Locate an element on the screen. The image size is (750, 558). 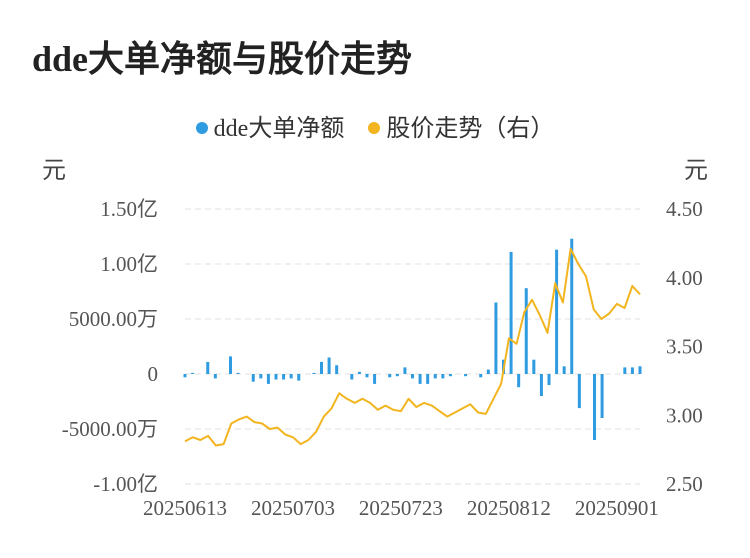
chart-title: dde大单净额与股价走势 is located at coordinates (222, 59).